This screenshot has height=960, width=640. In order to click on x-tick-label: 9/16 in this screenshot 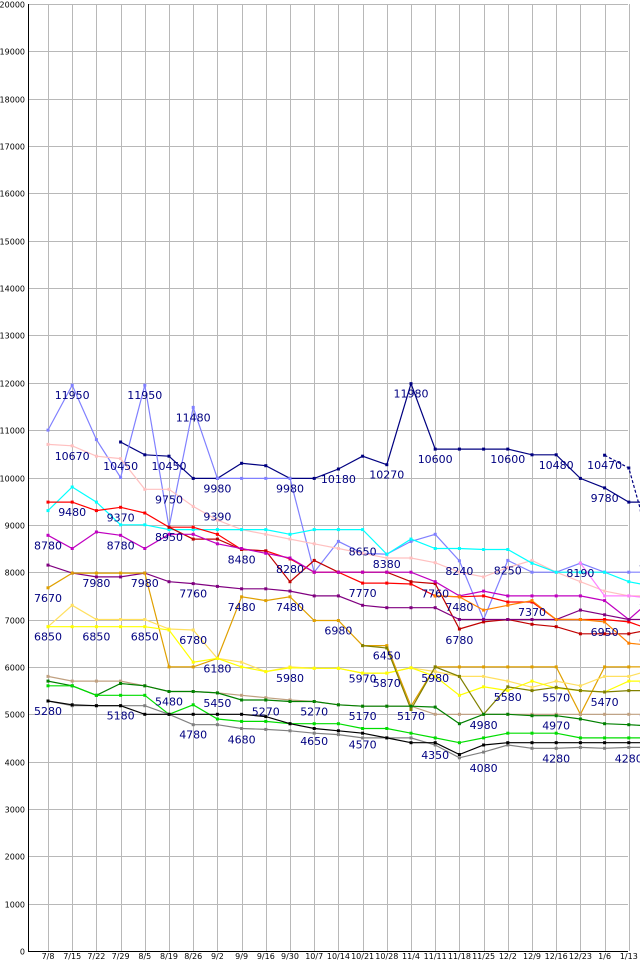, I will do `click(266, 956)`.